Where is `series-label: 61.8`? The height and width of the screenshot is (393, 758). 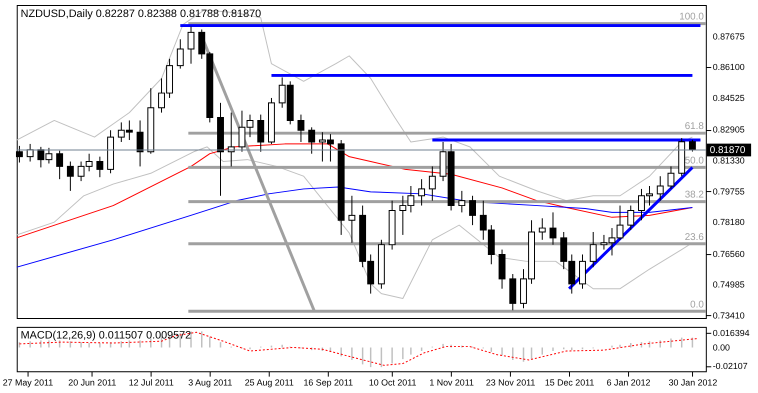
series-label: 61.8 is located at coordinates (694, 126).